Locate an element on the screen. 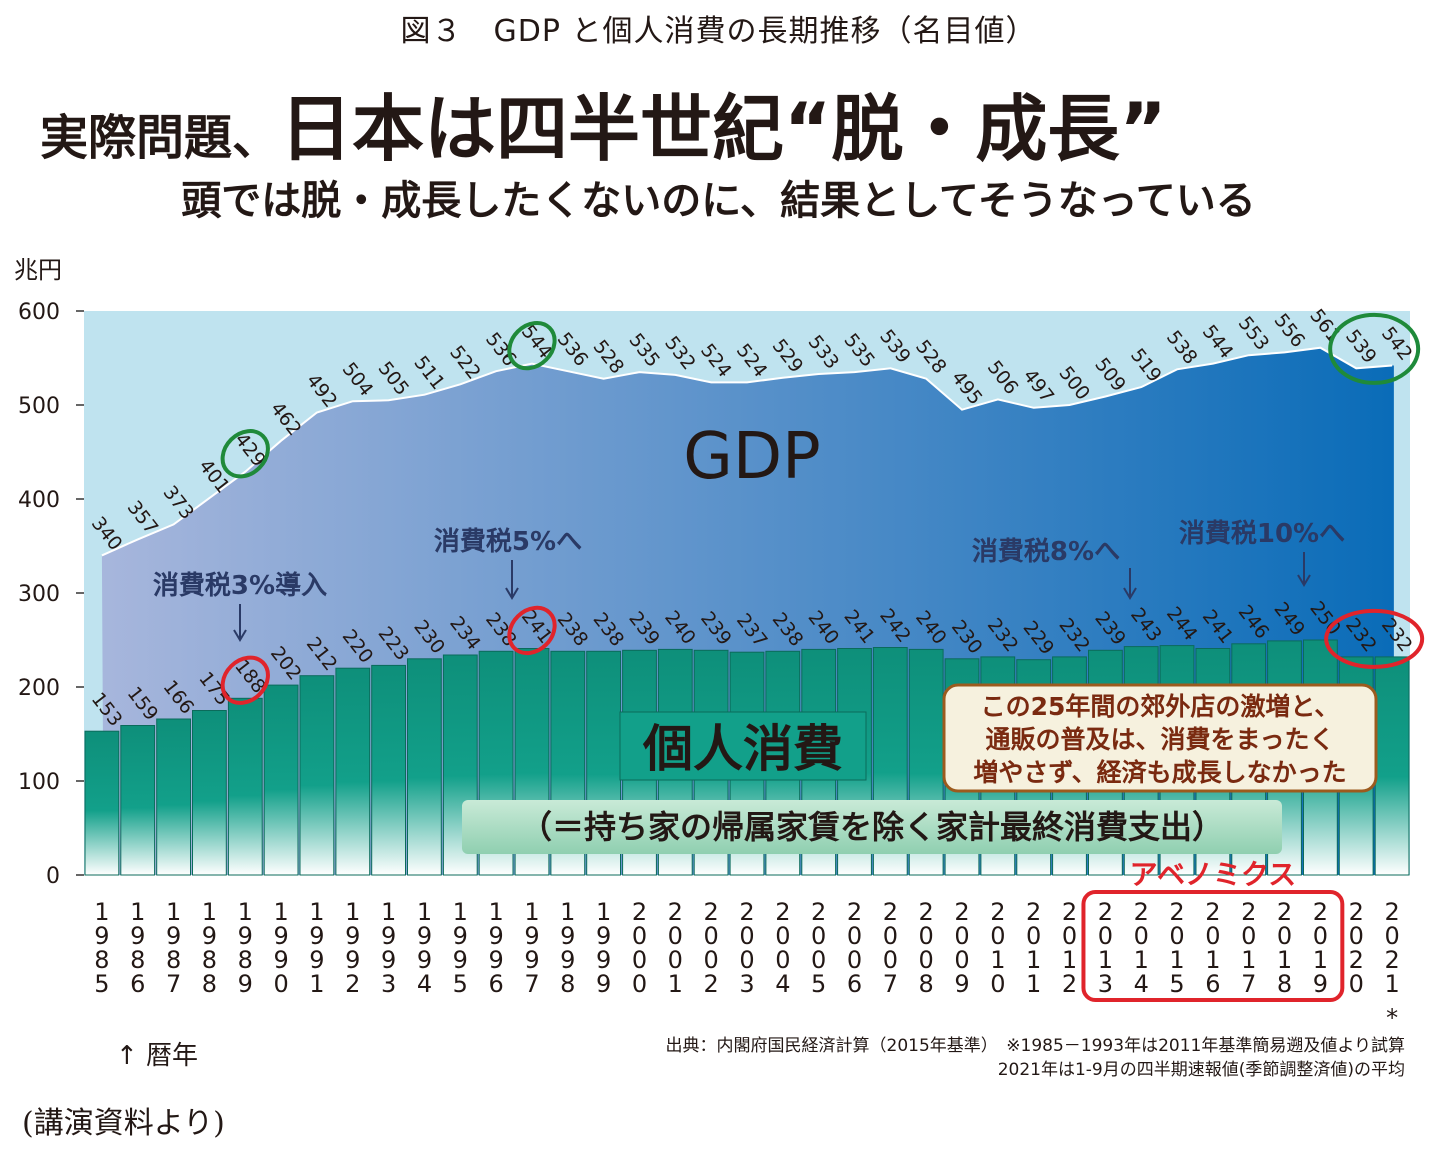 The height and width of the screenshot is (1153, 1437). callout-line: 通販の普及は、消費をまったく is located at coordinates (1159, 739).